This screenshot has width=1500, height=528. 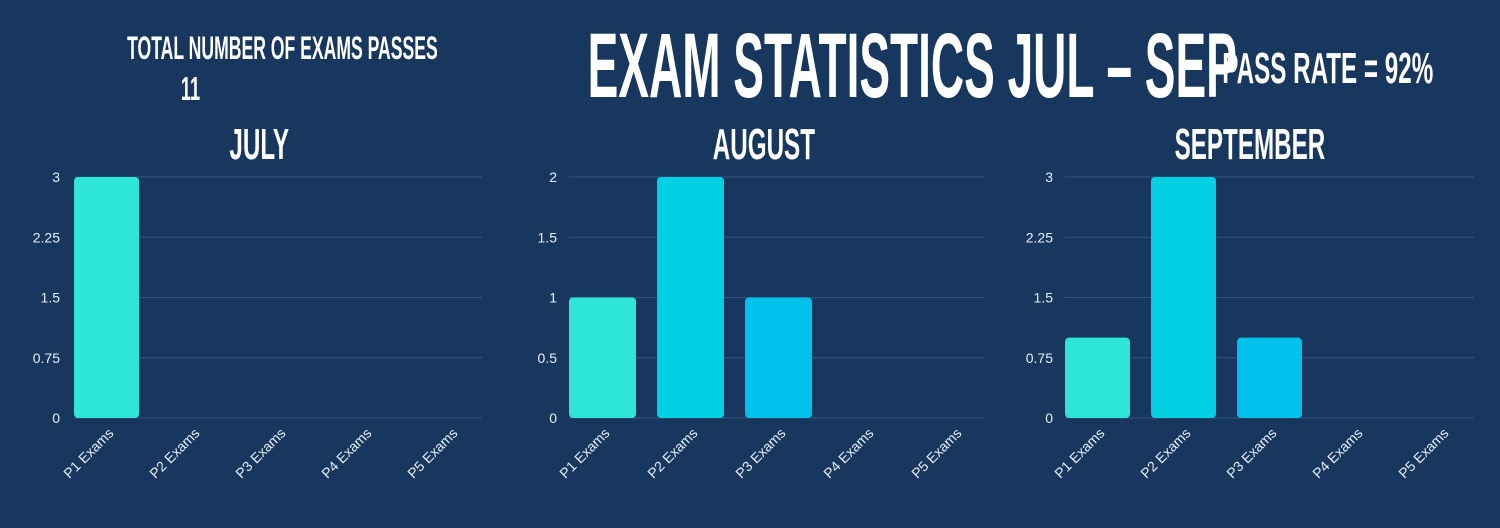 What do you see at coordinates (282, 48) in the screenshot?
I see `total-exams-label: TOTAL NUMBER OF EXAMS PASSES` at bounding box center [282, 48].